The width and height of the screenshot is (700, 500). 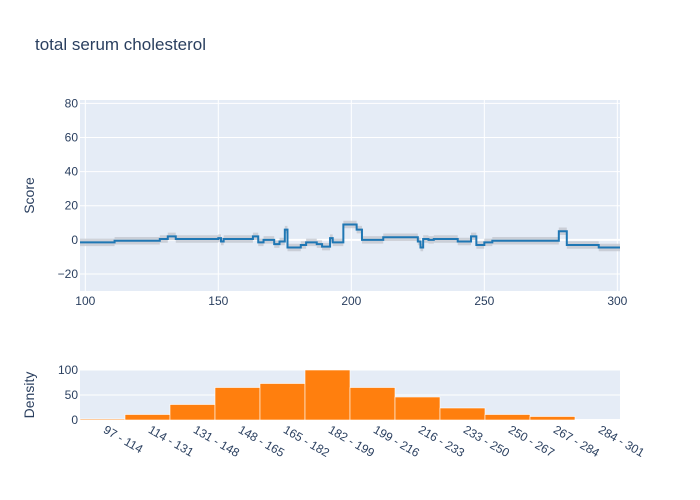 I want to click on x-tick-label: 100, so click(x=85, y=301).